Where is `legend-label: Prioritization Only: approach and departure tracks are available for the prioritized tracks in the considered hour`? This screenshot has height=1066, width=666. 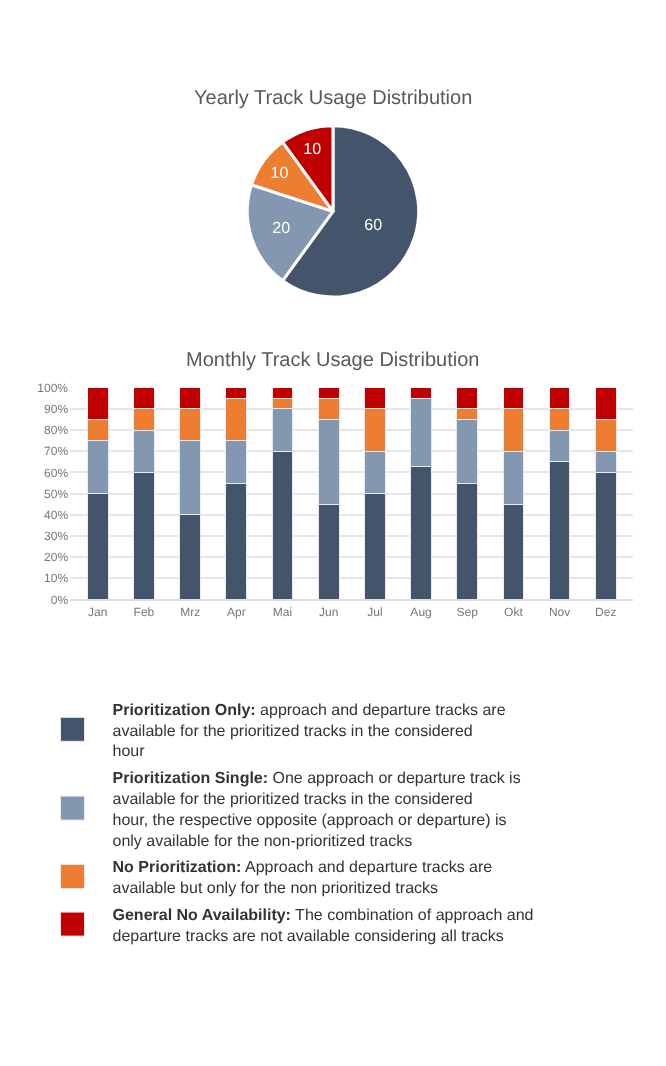
legend-label: Prioritization Only: approach and departure tracks are available for the prioritized tracks in the considered hour is located at coordinates (309, 730).